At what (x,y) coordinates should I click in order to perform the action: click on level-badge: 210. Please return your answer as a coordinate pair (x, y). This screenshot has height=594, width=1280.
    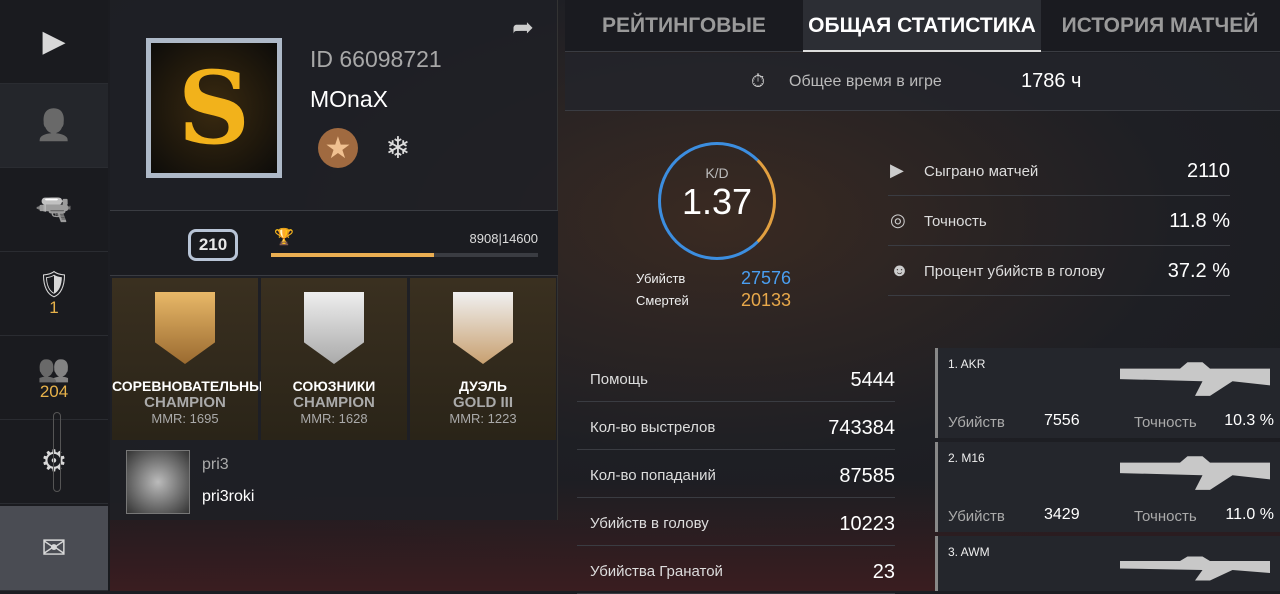
    Looking at the image, I should click on (213, 245).